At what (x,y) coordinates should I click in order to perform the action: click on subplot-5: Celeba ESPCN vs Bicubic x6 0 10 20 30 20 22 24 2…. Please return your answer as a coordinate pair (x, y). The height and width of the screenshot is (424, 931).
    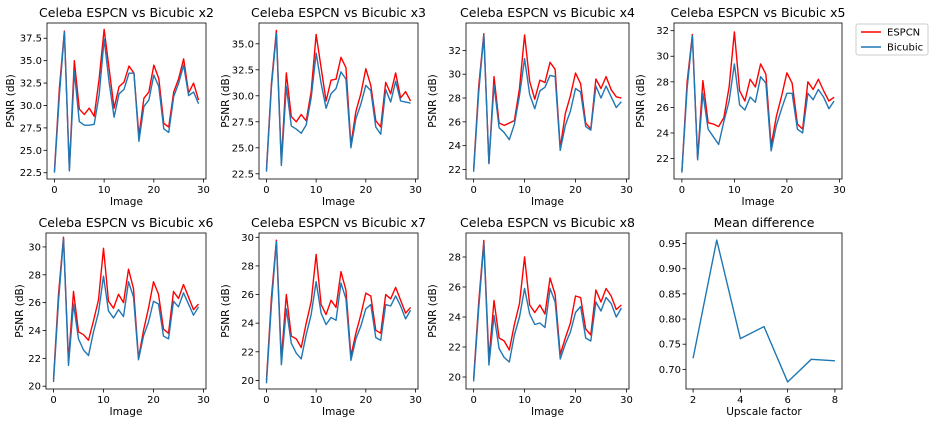
    Looking at the image, I should click on (113, 316).